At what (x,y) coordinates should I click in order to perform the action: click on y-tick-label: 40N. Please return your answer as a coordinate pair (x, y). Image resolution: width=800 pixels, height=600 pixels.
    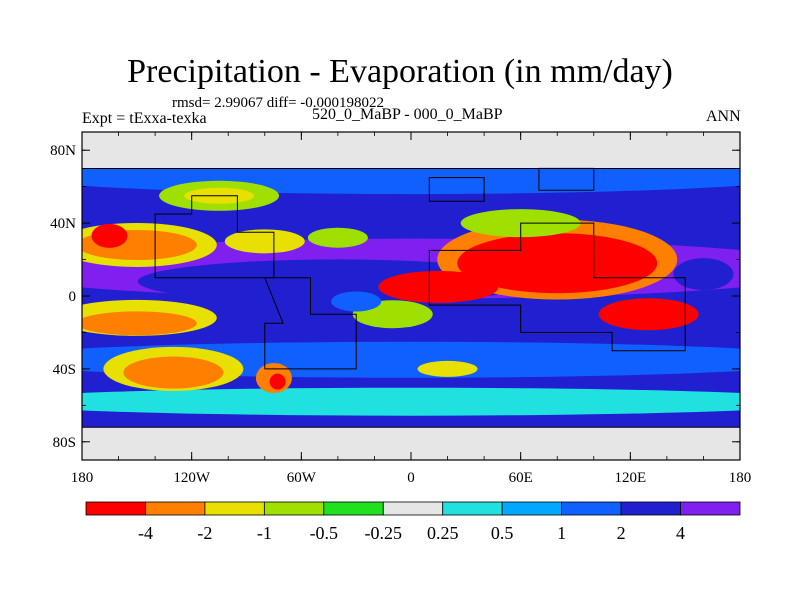
    Looking at the image, I should click on (63, 224).